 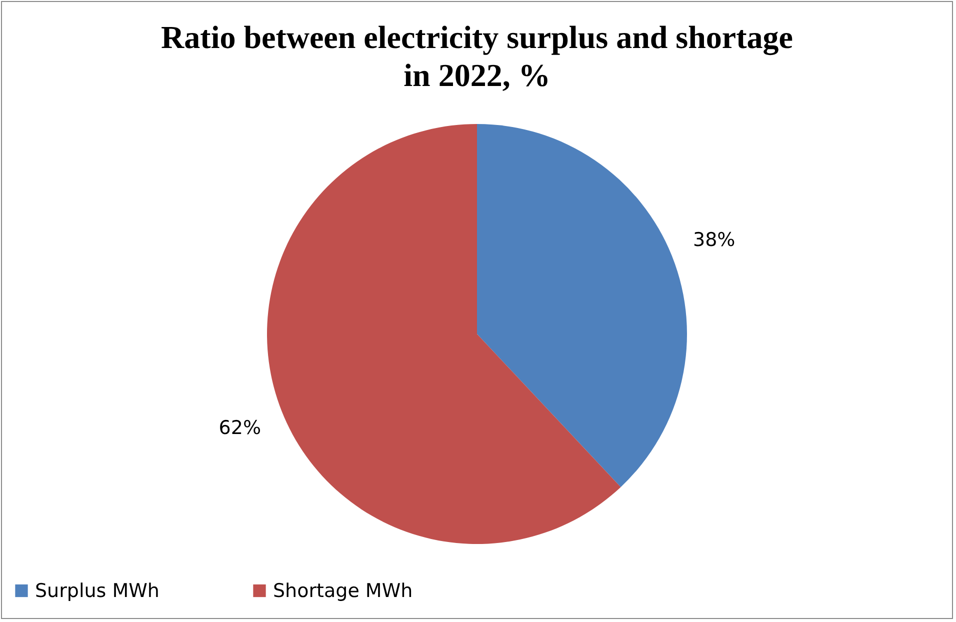 I want to click on legend-label: Surplus MWh, so click(x=97, y=591).